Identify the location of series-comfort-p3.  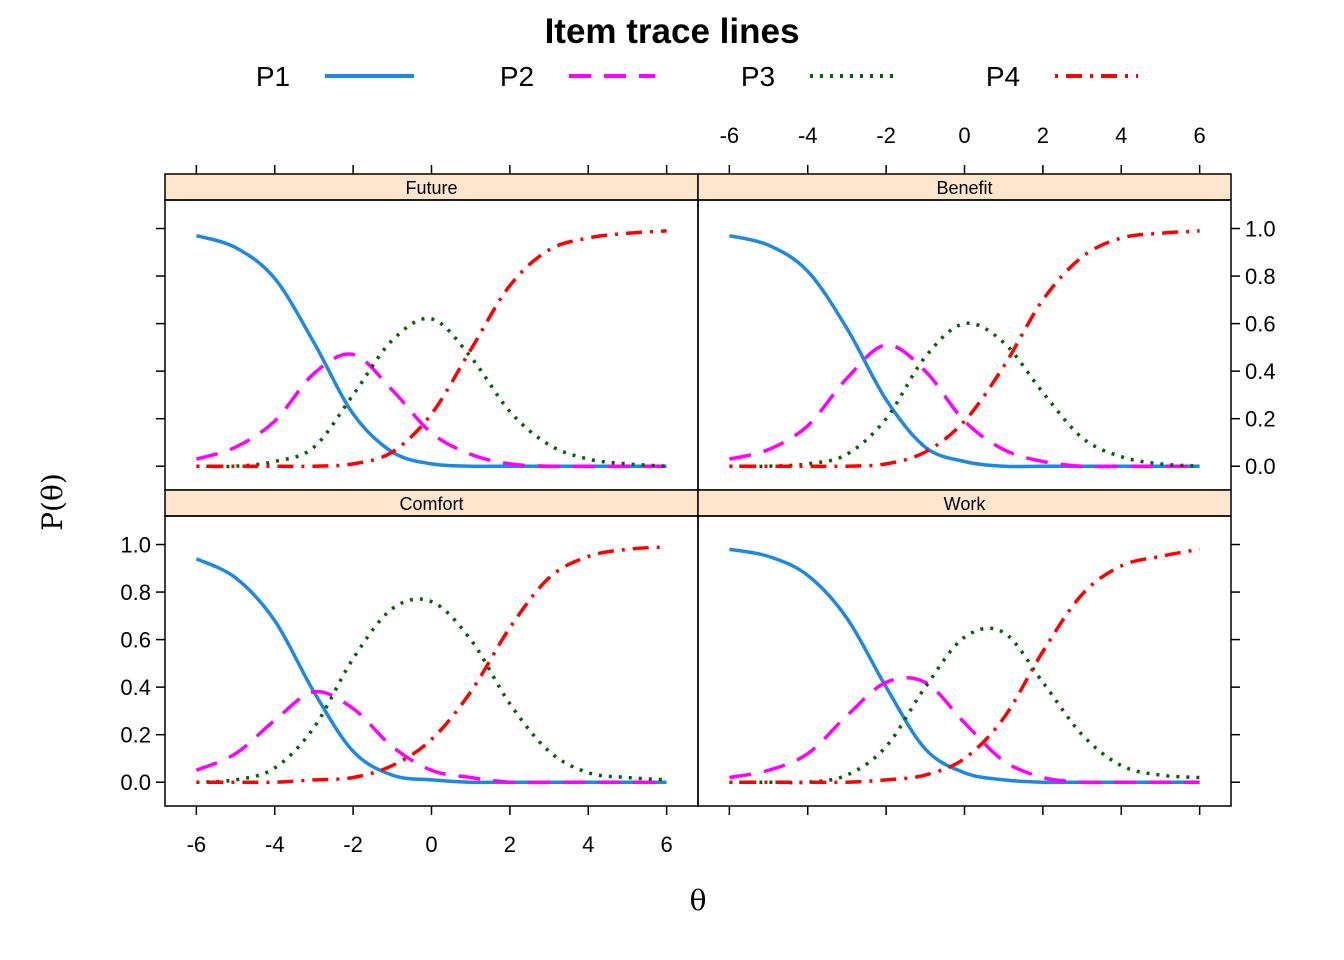
(431, 690).